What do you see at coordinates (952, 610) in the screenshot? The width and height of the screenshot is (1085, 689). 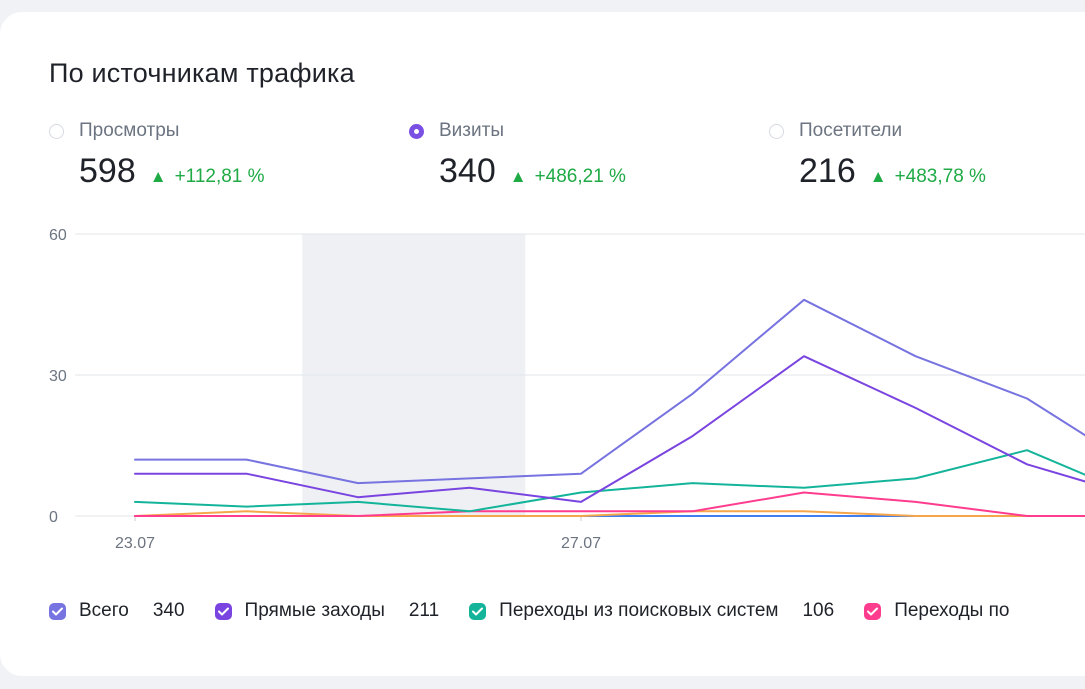 I see `legend-label: Переходы по` at bounding box center [952, 610].